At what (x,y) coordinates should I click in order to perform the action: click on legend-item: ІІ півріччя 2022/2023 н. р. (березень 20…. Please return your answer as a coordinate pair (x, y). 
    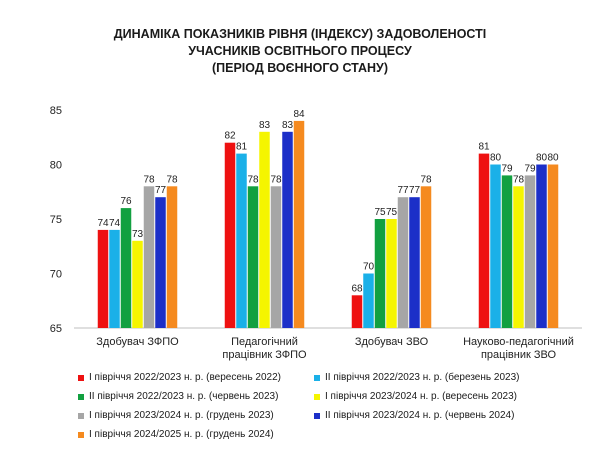
    Looking at the image, I should click on (416, 377).